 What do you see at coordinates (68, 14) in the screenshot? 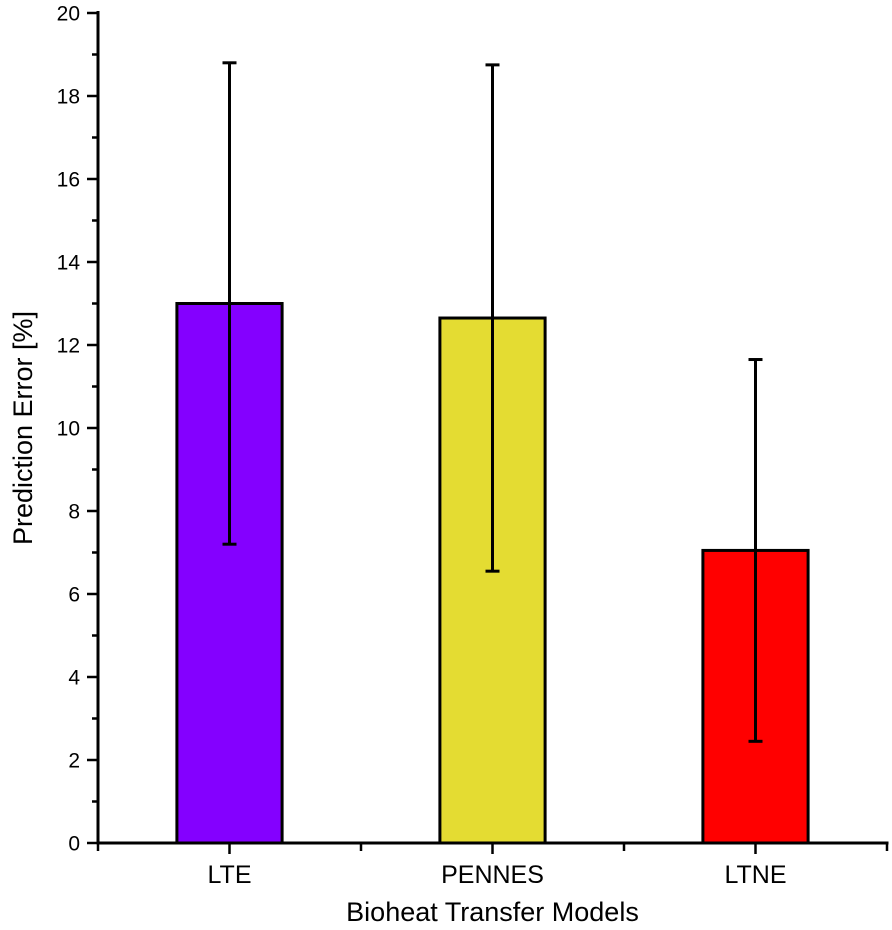
I see `y-tick-label-20: 20` at bounding box center [68, 14].